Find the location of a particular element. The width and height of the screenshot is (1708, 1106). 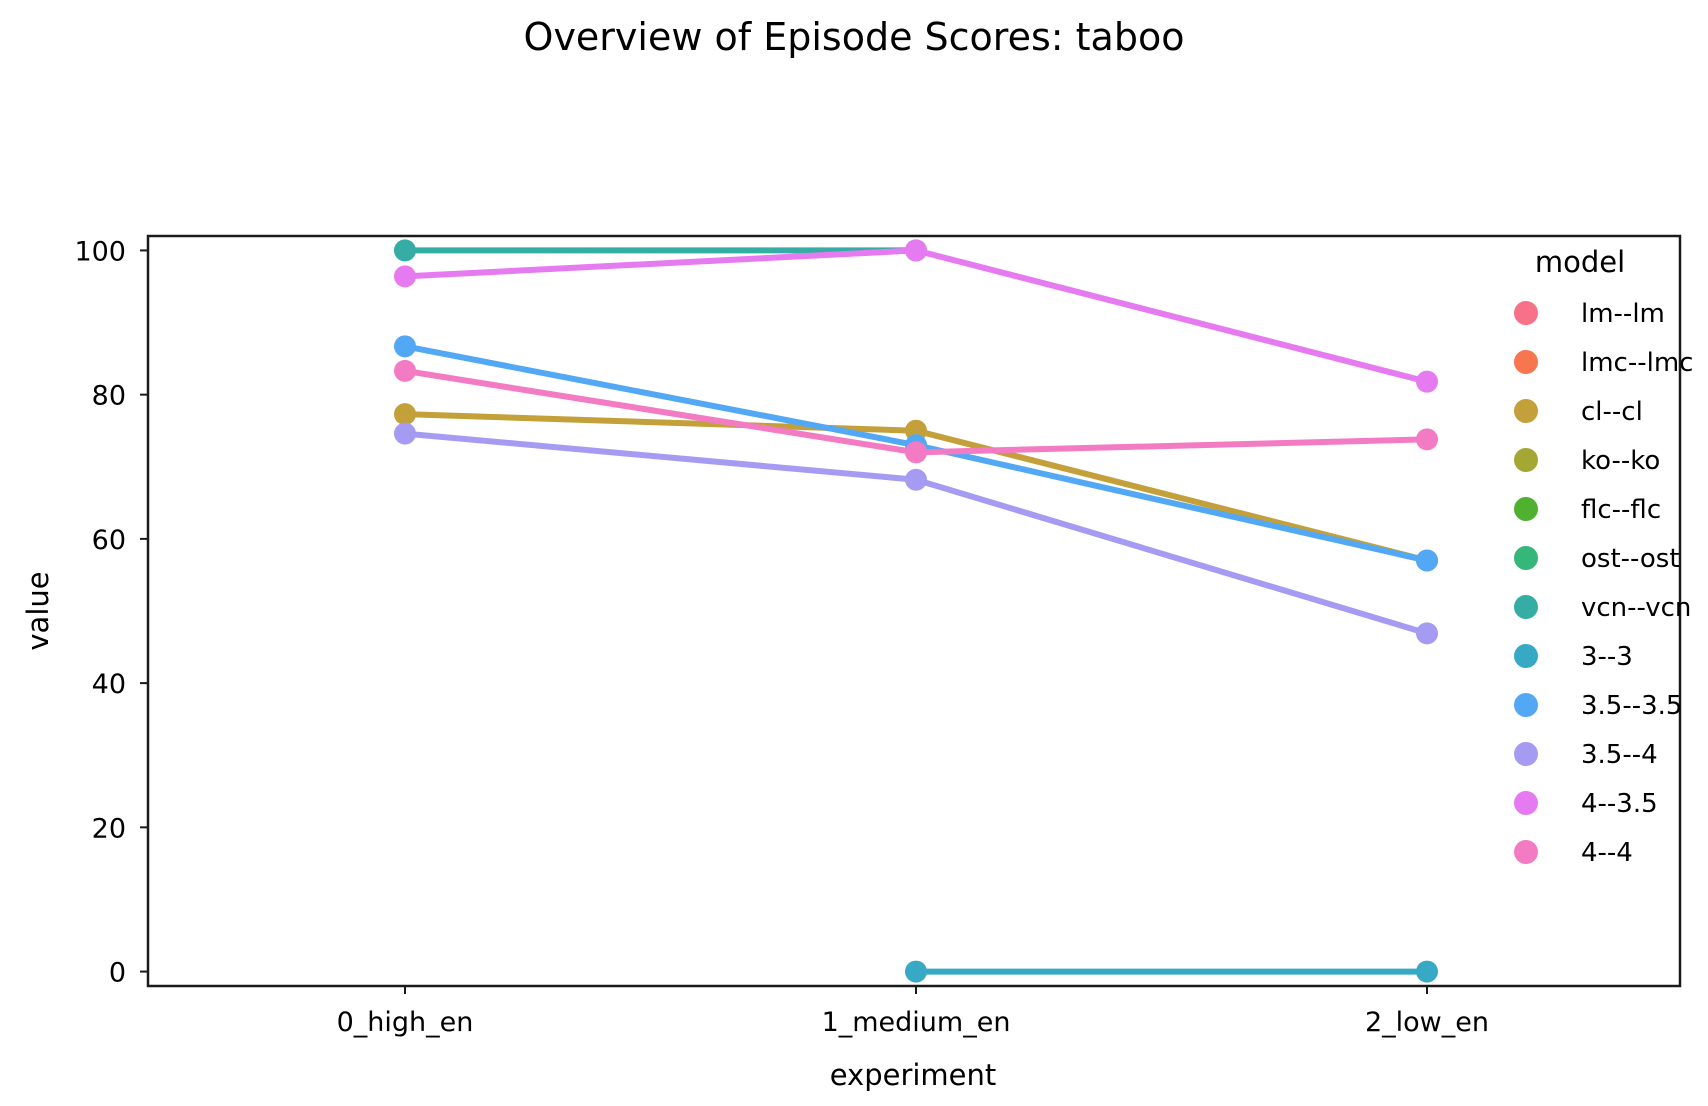

y-axis-ticks: 0 20 40 60 80 100 is located at coordinates (111, 612).